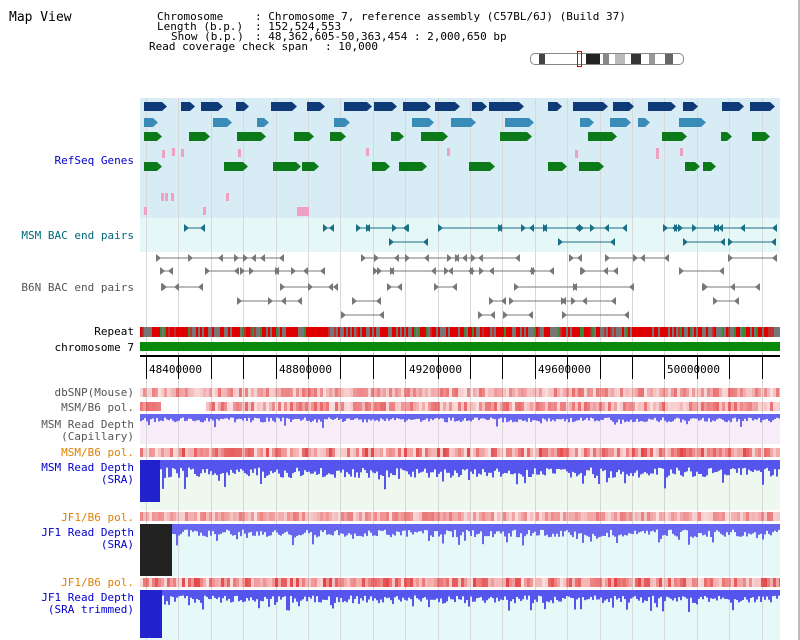 This screenshot has height=640, width=800. I want to click on repeat-track, so click(460, 332).